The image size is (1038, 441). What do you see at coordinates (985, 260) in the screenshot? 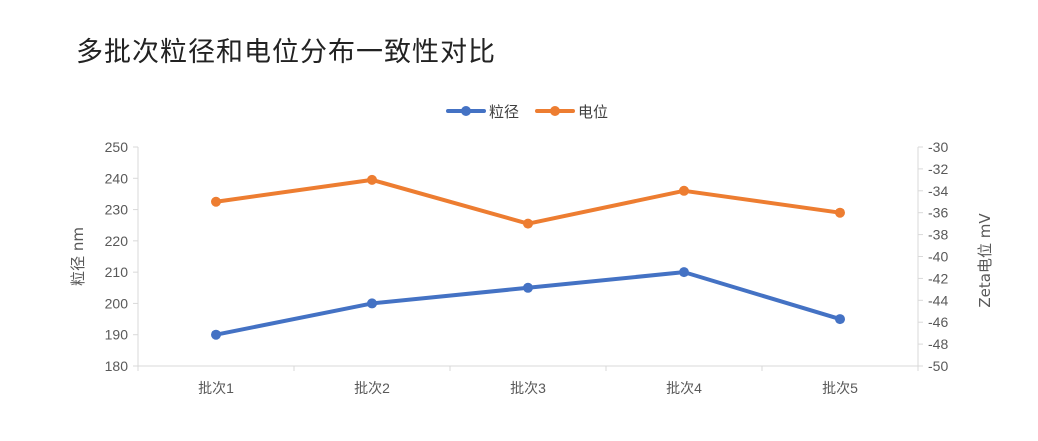
I see `y-right-axis-title: Zeta电位 mV` at bounding box center [985, 260].